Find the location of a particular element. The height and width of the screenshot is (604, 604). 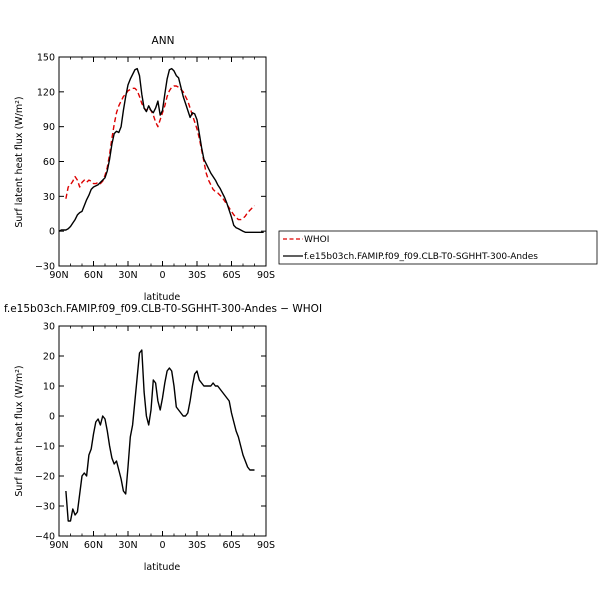

panel-1-y-tick-label: 90 is located at coordinates (49, 127).